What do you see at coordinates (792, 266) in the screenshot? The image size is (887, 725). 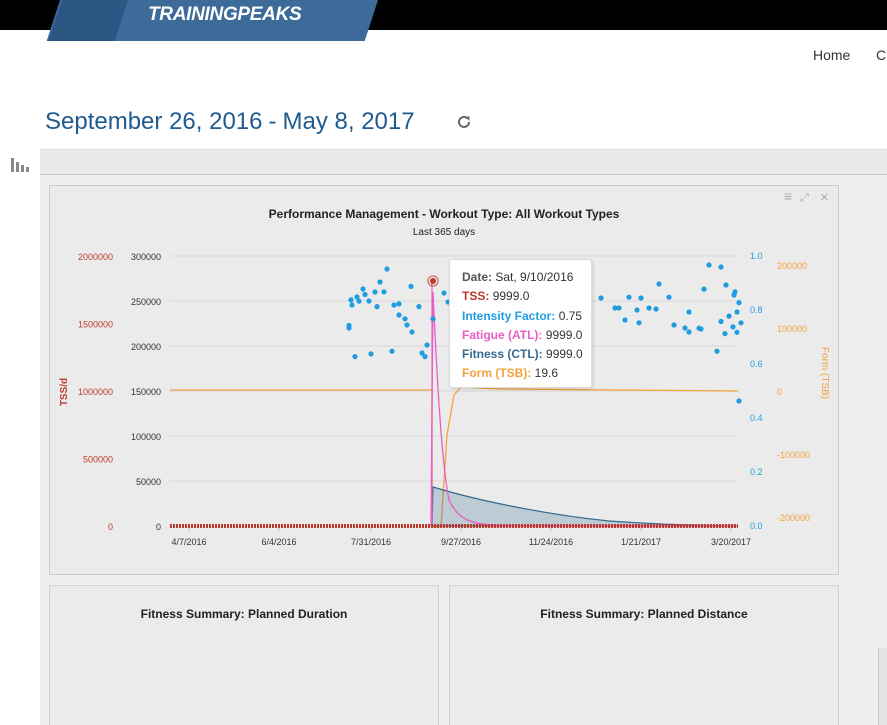 I see `y-tick-label-tsb: 200000` at bounding box center [792, 266].